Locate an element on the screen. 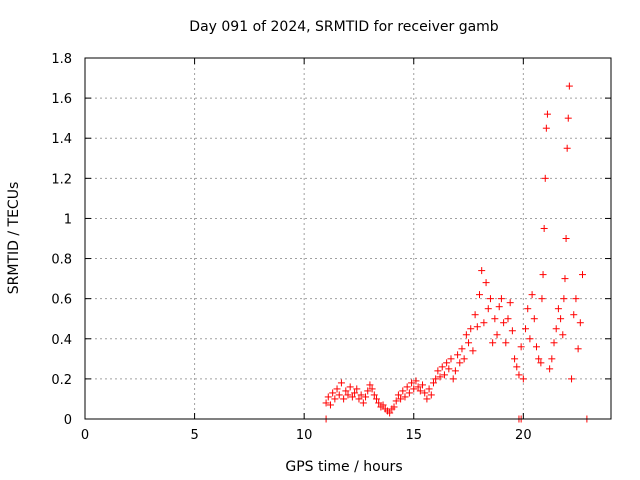 This screenshot has width=640, height=480. x-tick-label: 10 is located at coordinates (304, 435).